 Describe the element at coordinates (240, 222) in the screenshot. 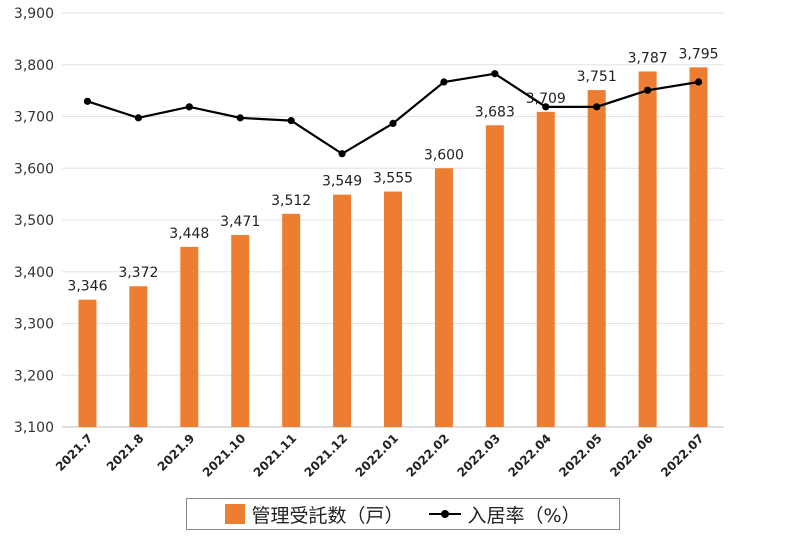

I see `bar-data-label: 3,471` at that location.